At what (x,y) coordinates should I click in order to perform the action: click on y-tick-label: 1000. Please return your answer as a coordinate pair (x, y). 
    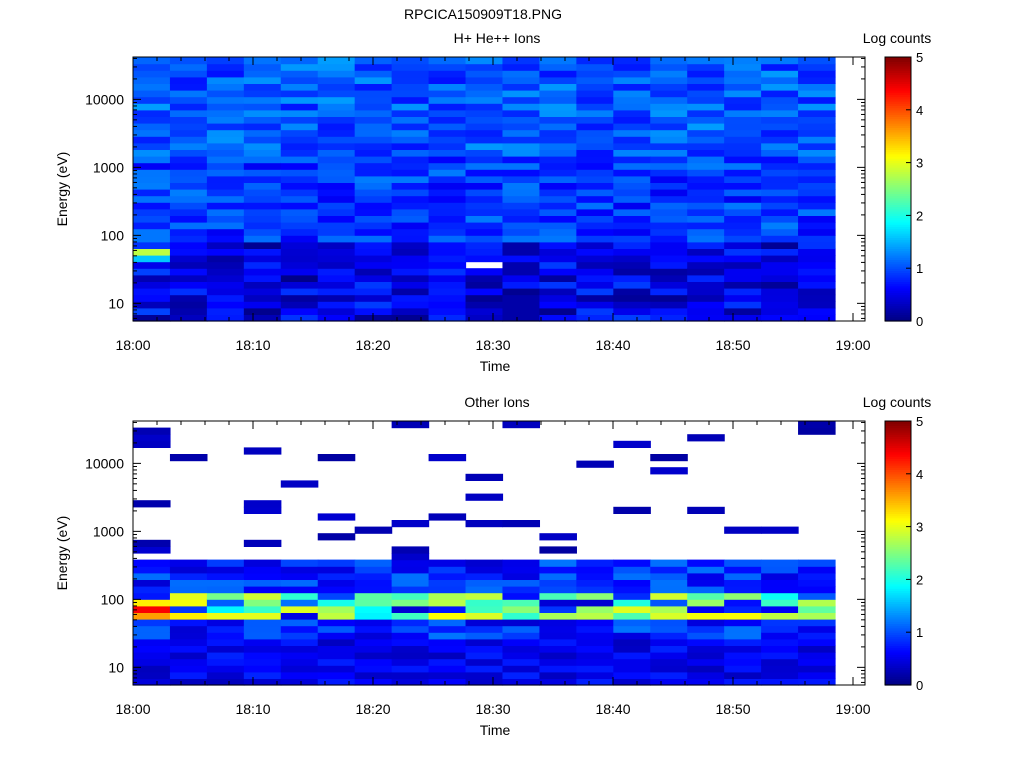
    Looking at the image, I should click on (108, 531).